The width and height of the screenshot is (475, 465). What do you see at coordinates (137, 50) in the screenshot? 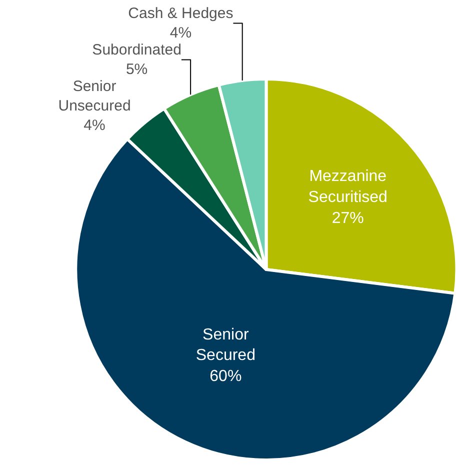
I see `slice-label: Subordinated` at bounding box center [137, 50].